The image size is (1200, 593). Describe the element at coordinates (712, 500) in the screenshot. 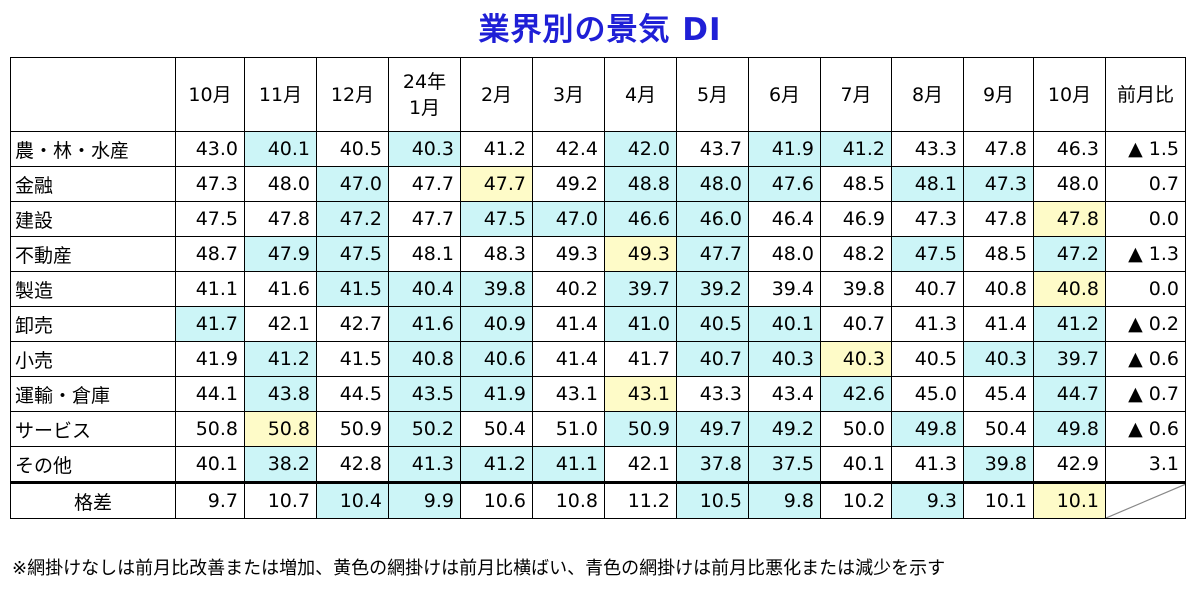

I see `value-cell: 10.5` at that location.